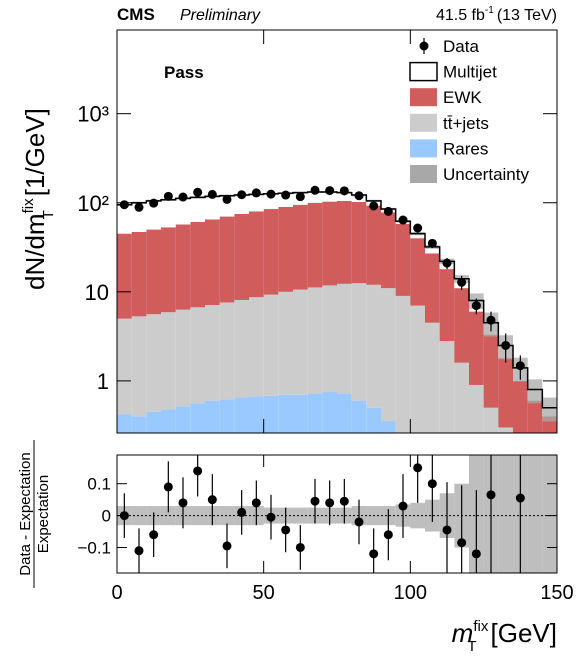  I want to click on x-label-sup: fix, so click(481, 626).